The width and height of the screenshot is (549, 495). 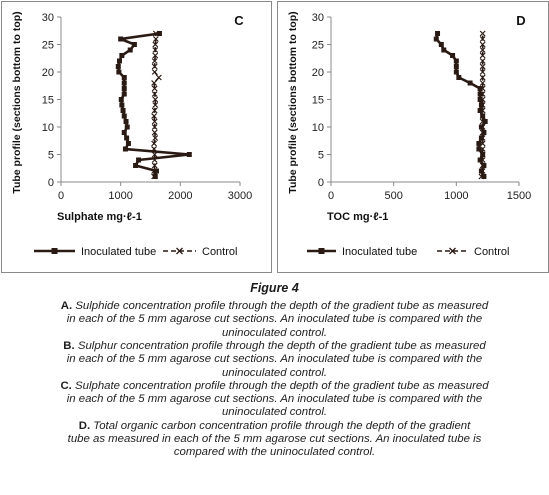 I want to click on panel-letter: C, so click(x=239, y=20).